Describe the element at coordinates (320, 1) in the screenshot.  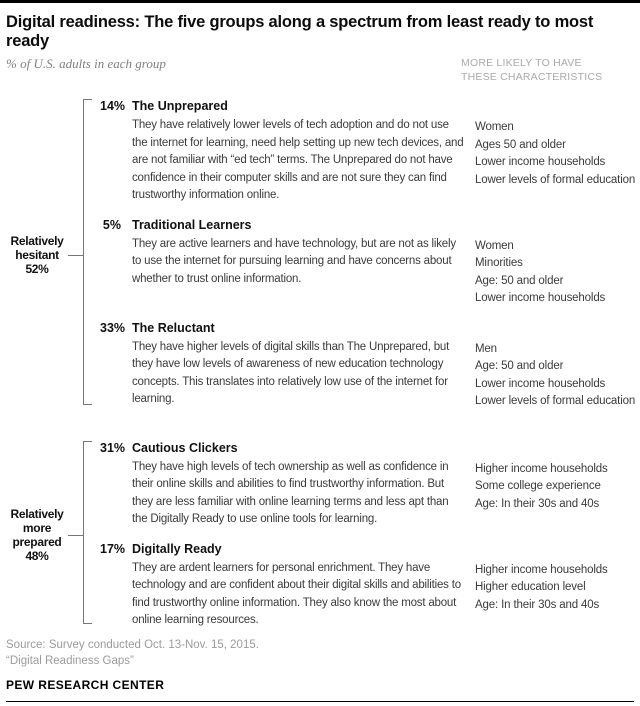
I see `top-rule` at that location.